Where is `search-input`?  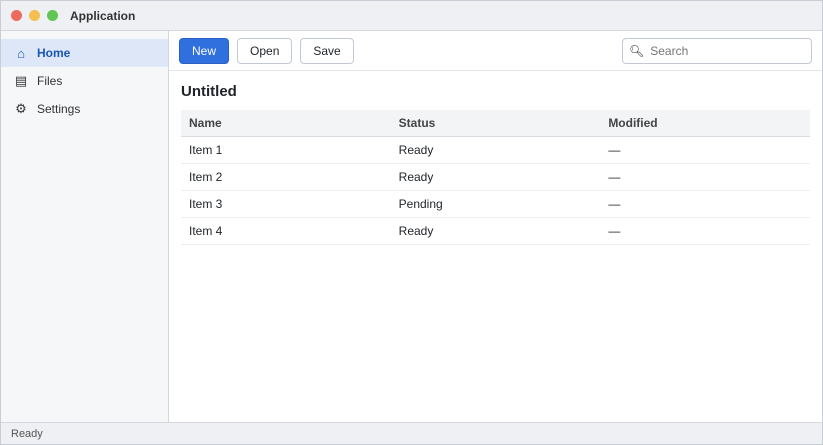 search-input is located at coordinates (726, 50).